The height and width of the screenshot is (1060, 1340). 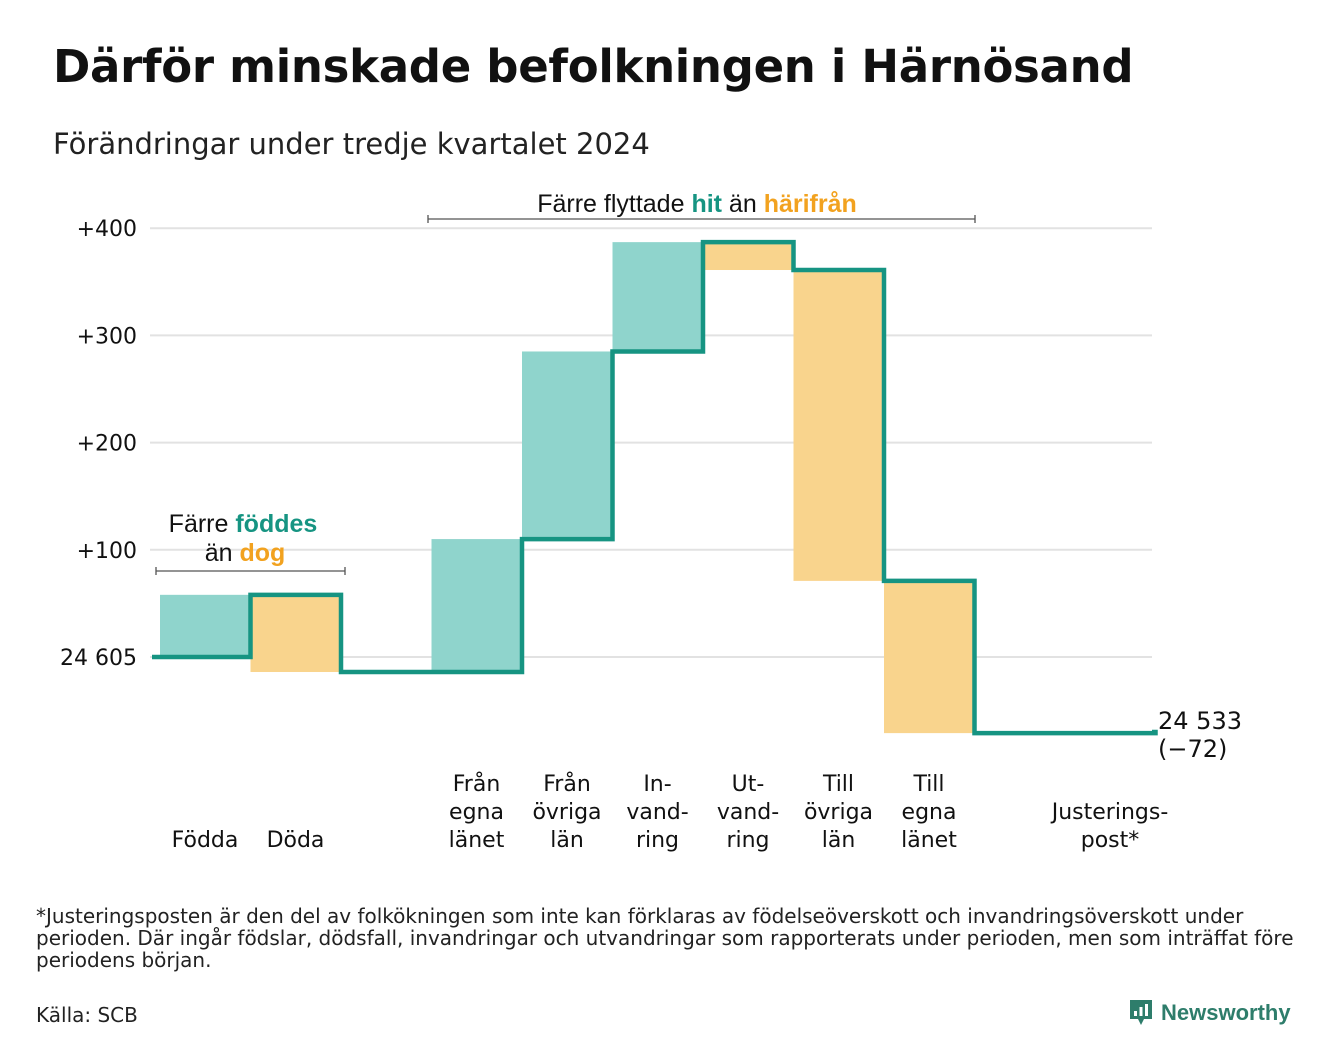 What do you see at coordinates (614, 204) in the screenshot?
I see `annotation-segment: Färre flyttade` at bounding box center [614, 204].